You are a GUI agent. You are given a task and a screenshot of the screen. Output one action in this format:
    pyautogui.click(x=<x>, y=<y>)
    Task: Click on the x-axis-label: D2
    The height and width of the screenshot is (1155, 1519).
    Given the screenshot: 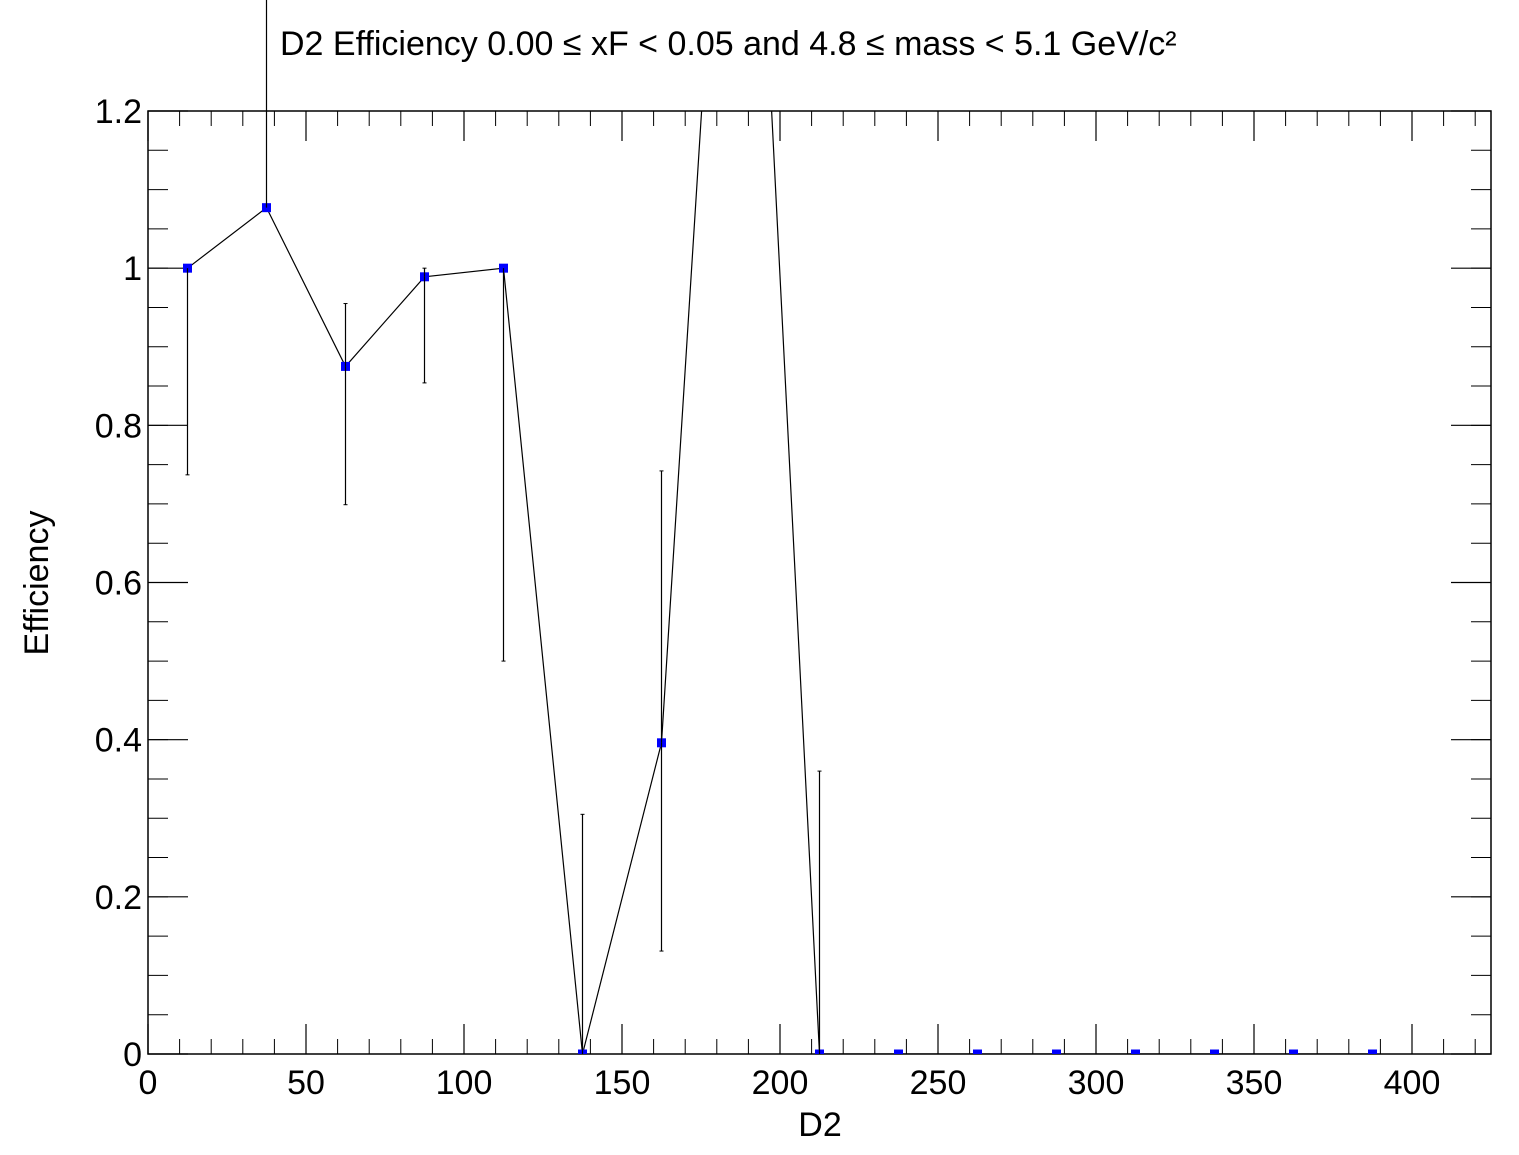 What is the action you would take?
    pyautogui.click(x=819, y=1125)
    